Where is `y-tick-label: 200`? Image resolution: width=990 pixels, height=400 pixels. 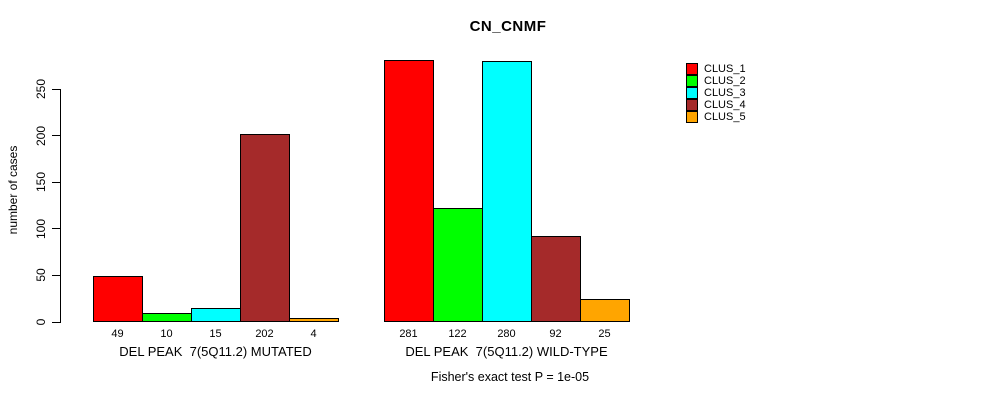 y-tick-label: 200 is located at coordinates (41, 135).